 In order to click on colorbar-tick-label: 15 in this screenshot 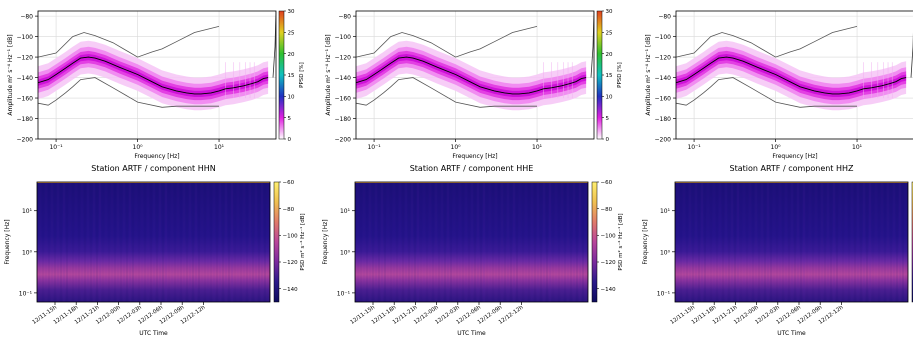, I will do `click(609, 76)`.